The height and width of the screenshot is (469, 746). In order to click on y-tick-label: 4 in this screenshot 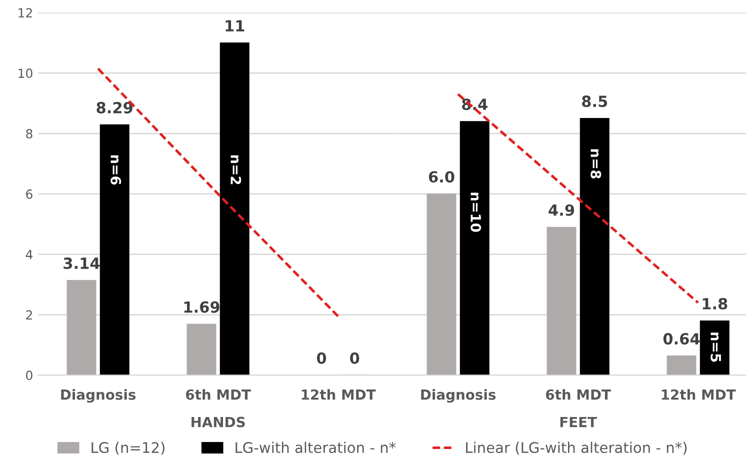, I will do `click(29, 255)`.